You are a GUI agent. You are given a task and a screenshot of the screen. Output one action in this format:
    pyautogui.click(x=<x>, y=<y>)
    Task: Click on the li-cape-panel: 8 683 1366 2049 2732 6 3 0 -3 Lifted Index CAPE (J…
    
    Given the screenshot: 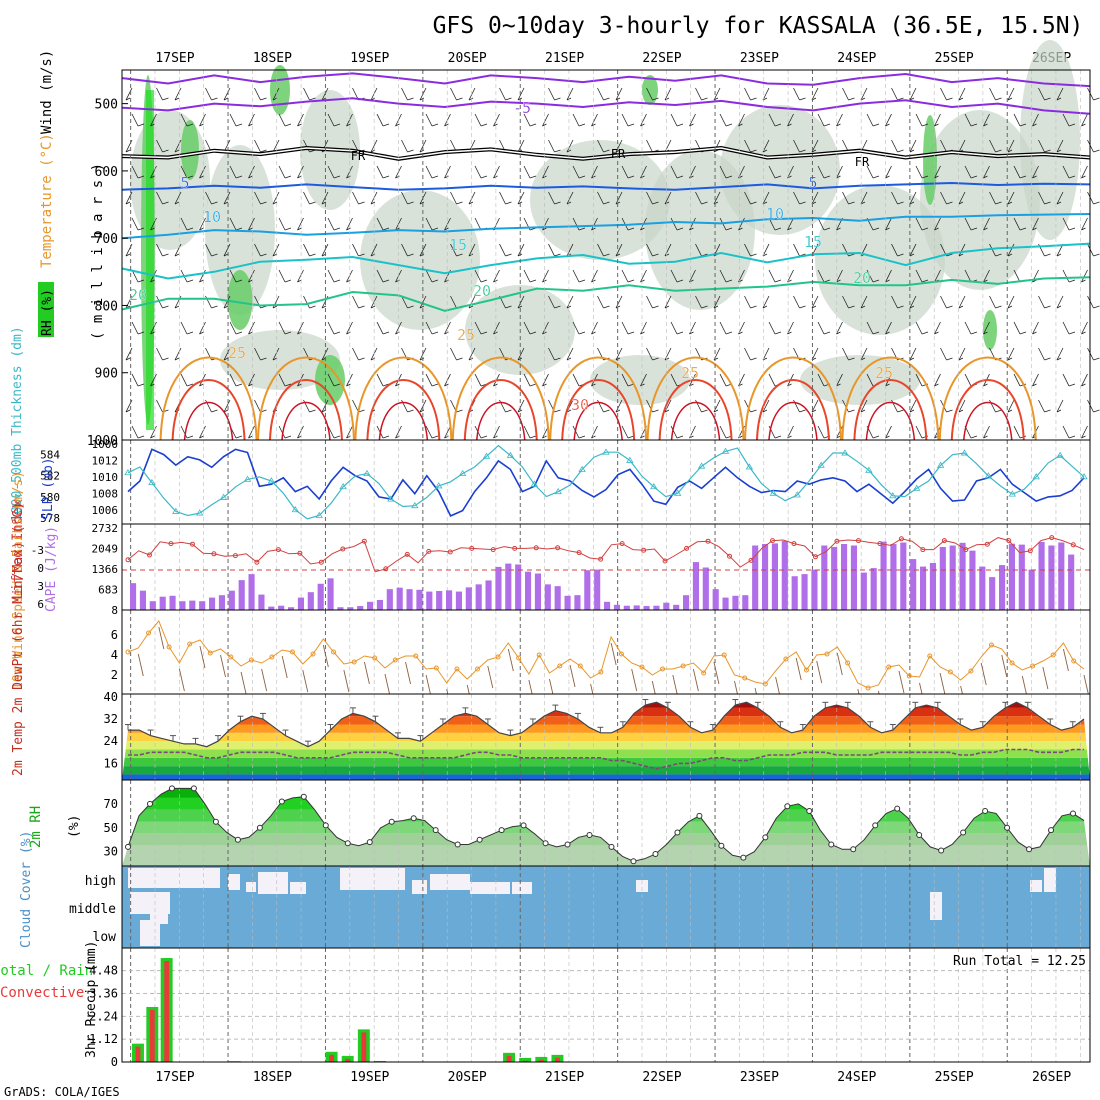 What is the action you would take?
    pyautogui.click(x=550, y=558)
    